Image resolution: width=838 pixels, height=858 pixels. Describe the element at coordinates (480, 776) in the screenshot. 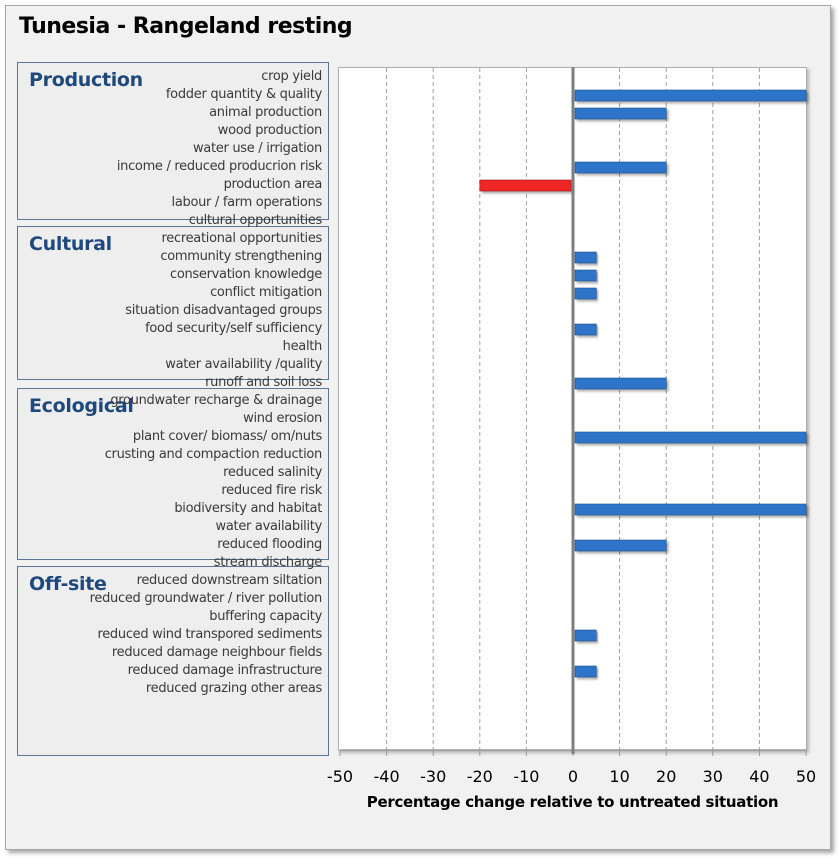

I see `x-tick-label: -20` at that location.